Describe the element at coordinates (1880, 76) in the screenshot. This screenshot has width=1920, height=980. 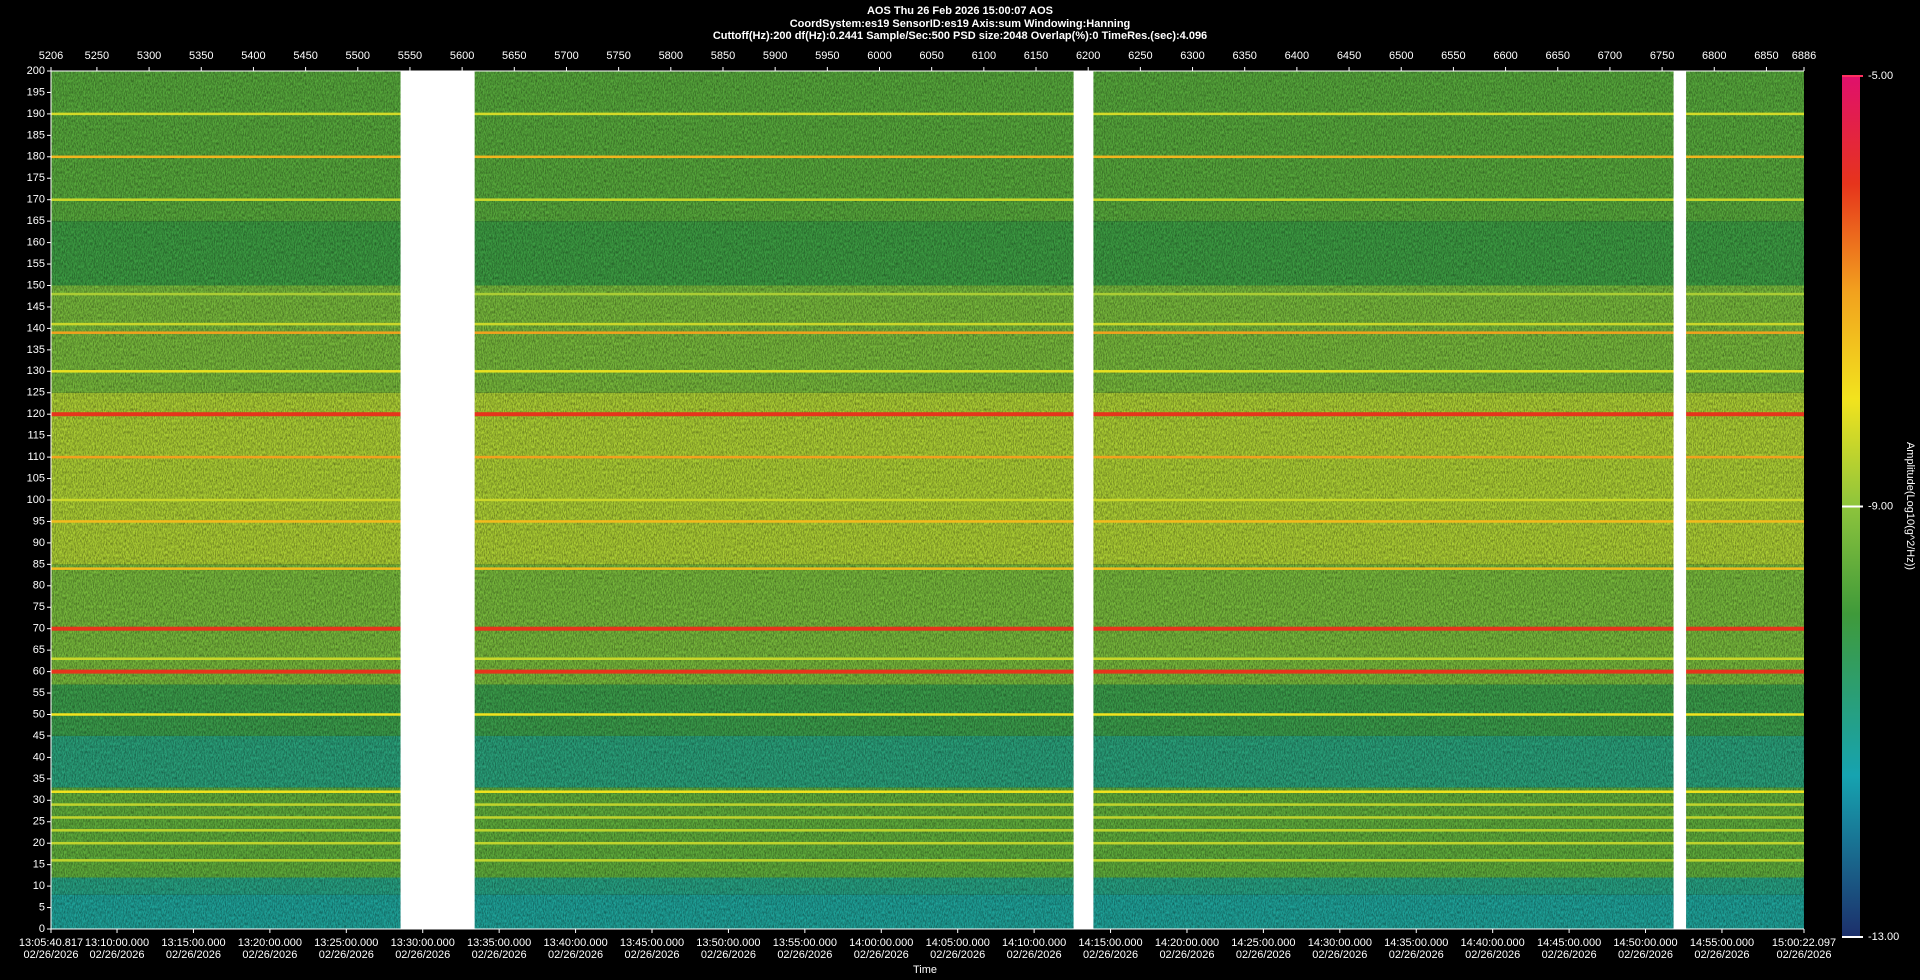
I see `colorbar-tick-label: -5.00` at that location.